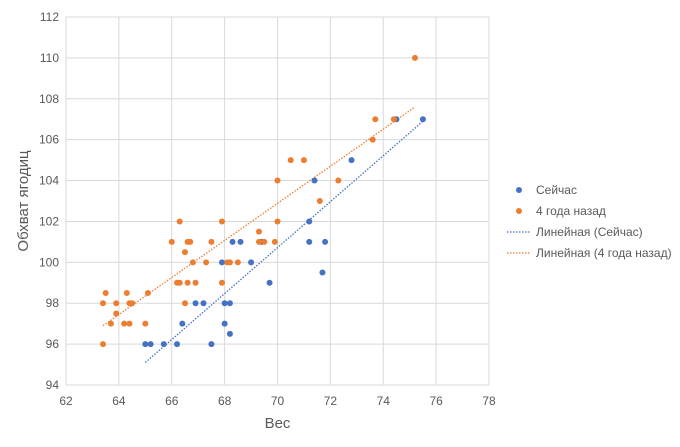 The image size is (680, 447). I want to click on y-tick-label: 102, so click(49, 221).